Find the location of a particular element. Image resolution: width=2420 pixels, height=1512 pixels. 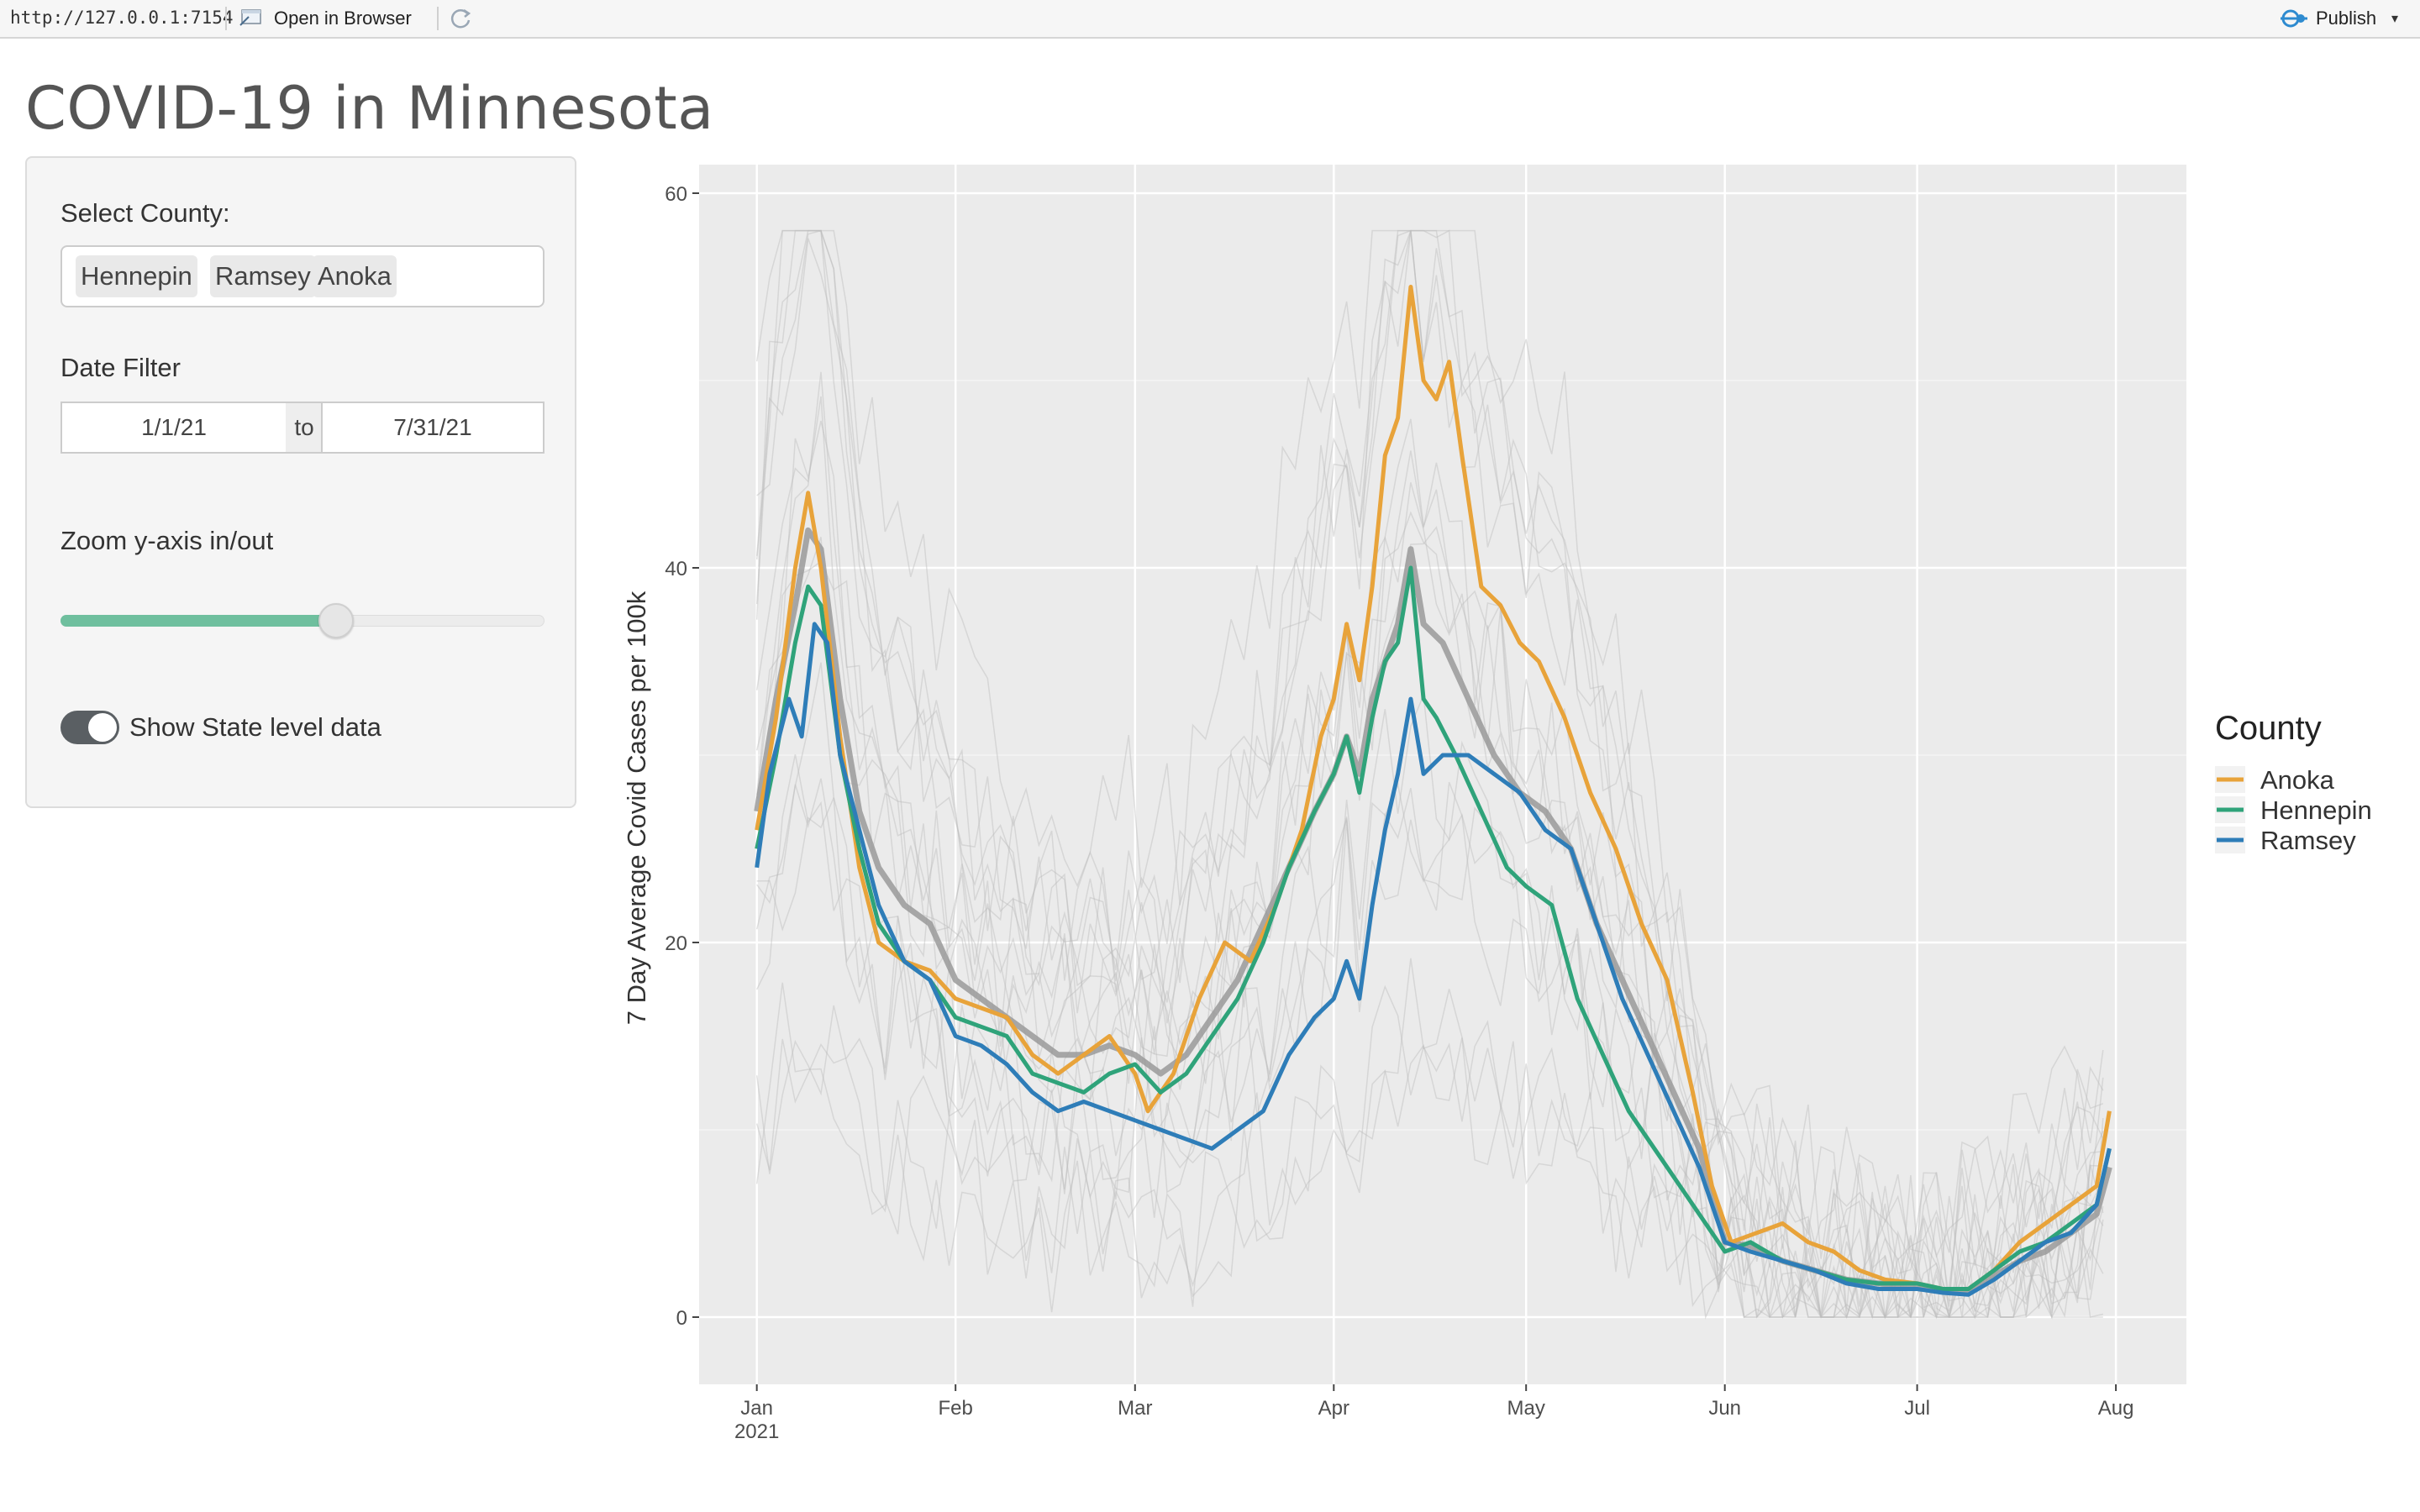

zoom-label: Zoom y-axis in/out is located at coordinates (167, 540).